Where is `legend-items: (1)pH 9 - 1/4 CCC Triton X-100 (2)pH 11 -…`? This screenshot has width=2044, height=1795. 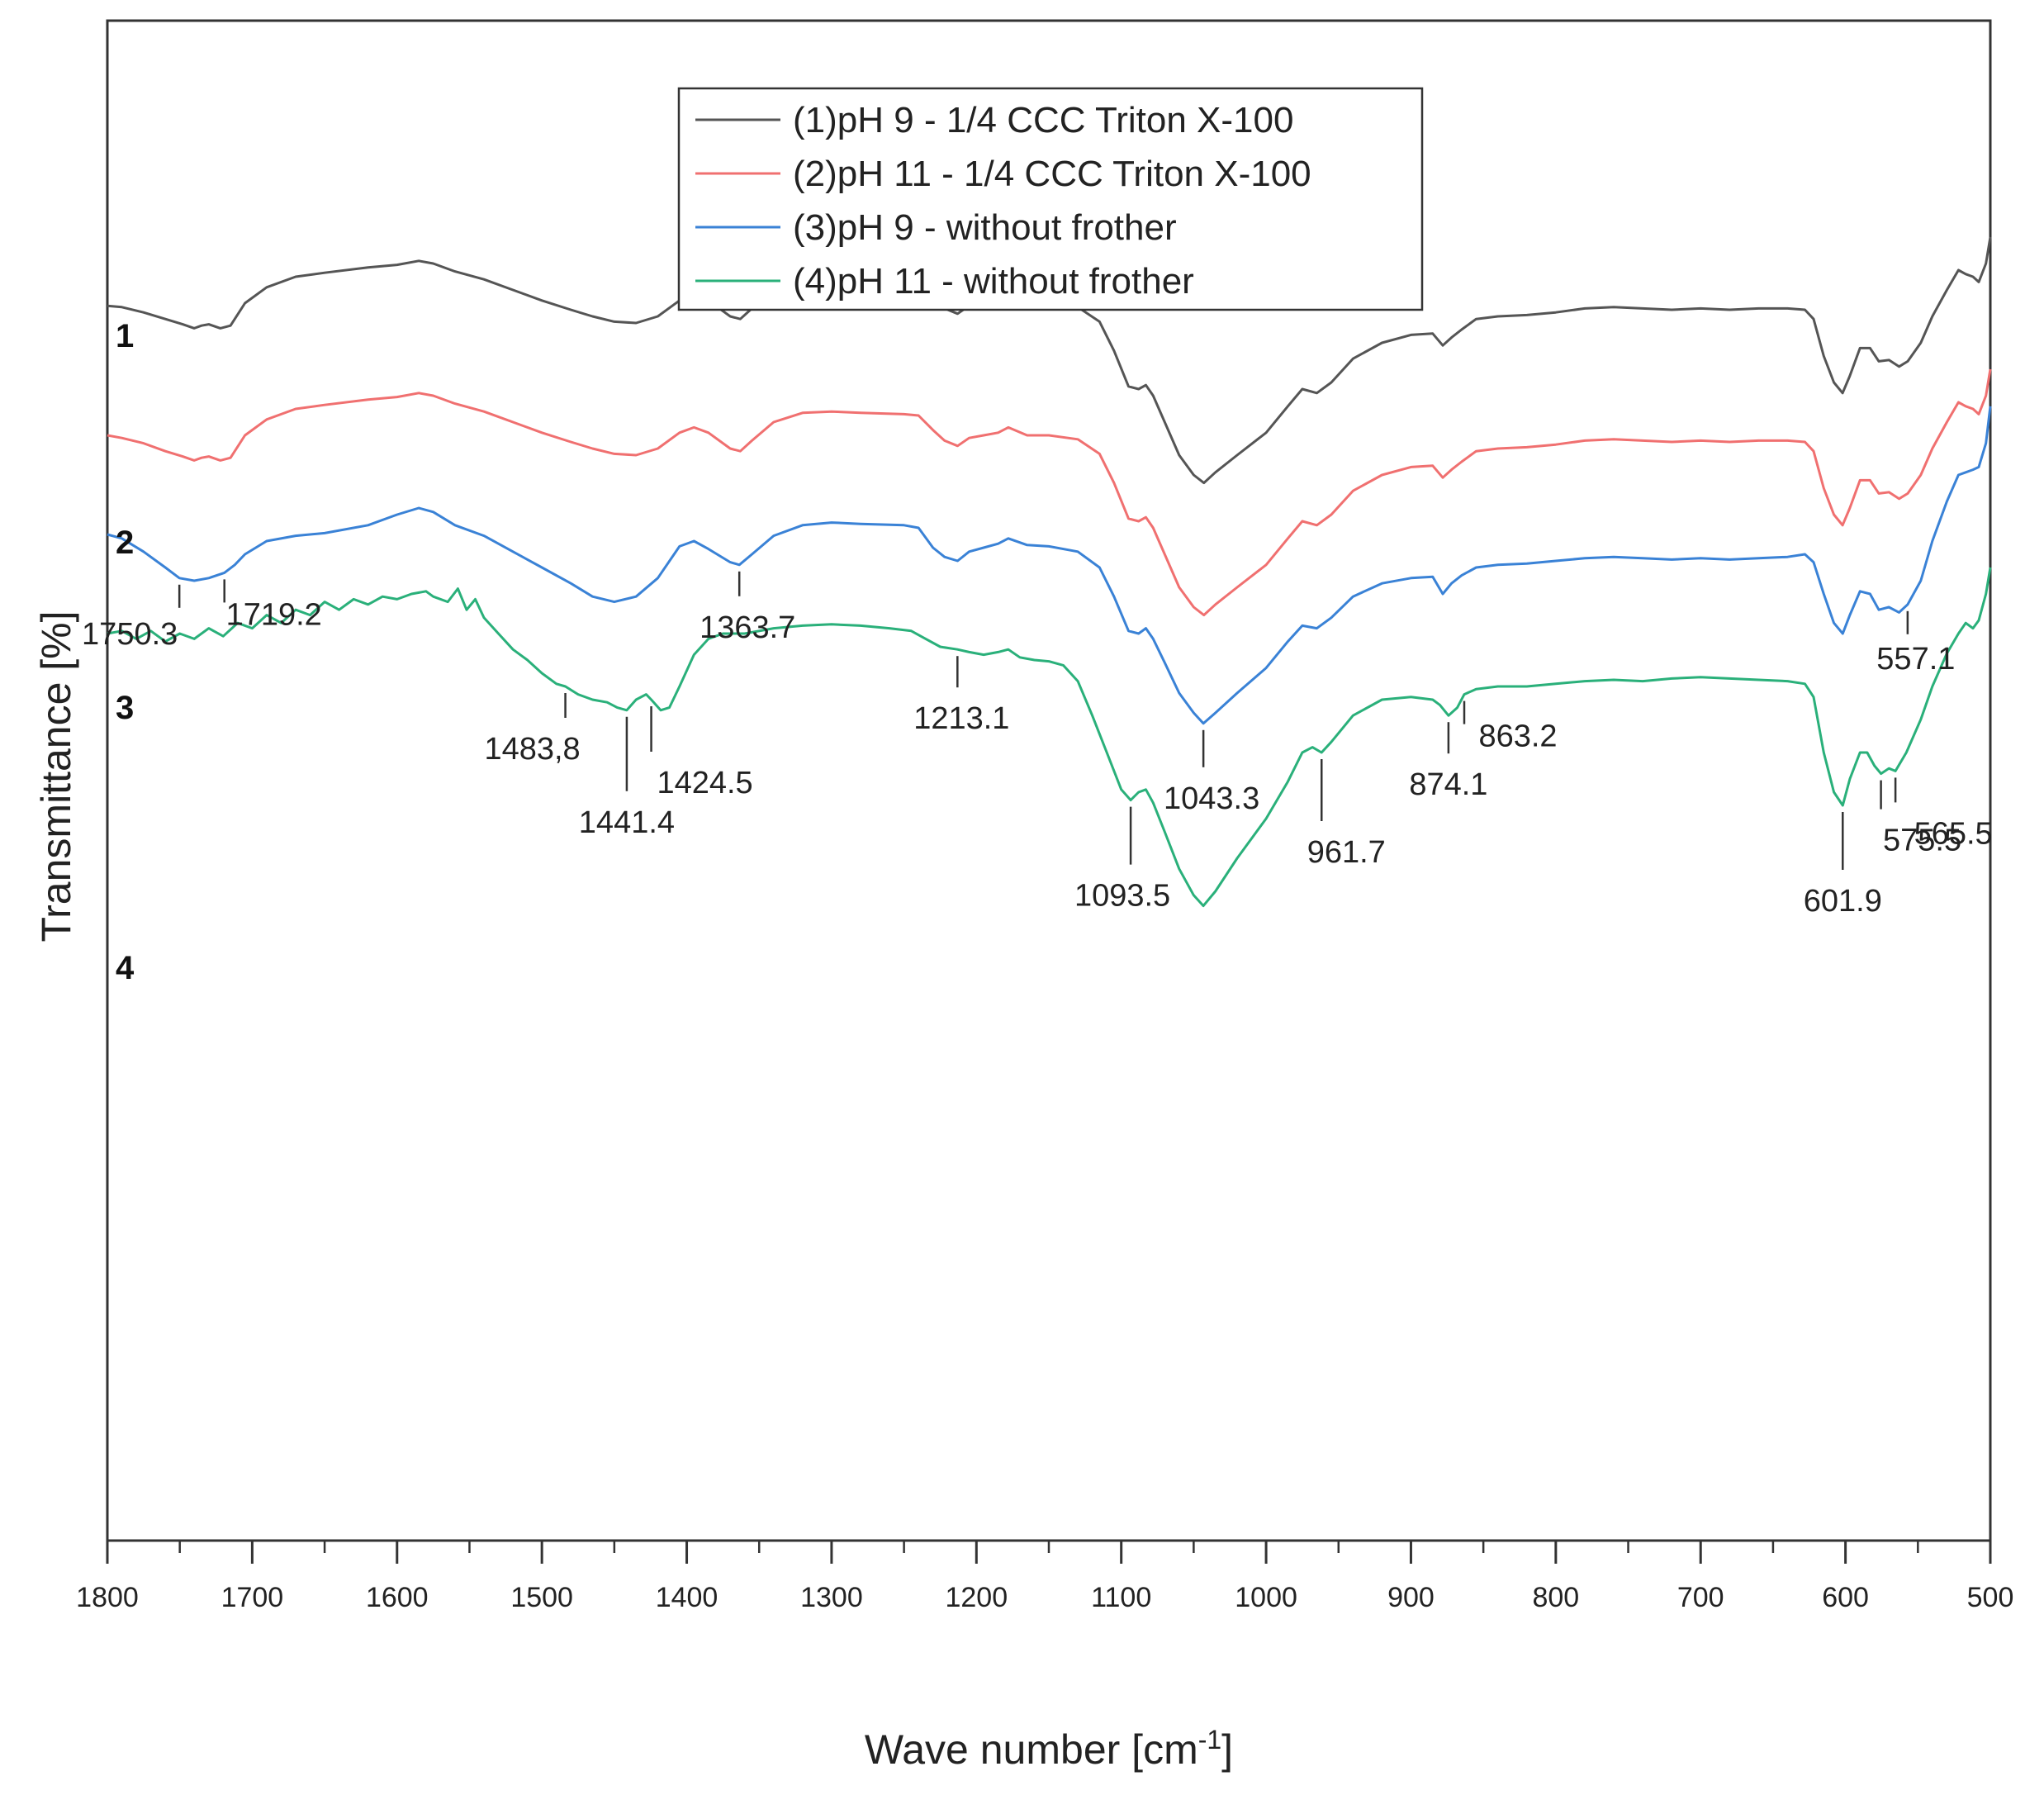 legend-items: (1)pH 9 - 1/4 CCC Triton X-100 (2)pH 11 -… is located at coordinates (1003, 201).